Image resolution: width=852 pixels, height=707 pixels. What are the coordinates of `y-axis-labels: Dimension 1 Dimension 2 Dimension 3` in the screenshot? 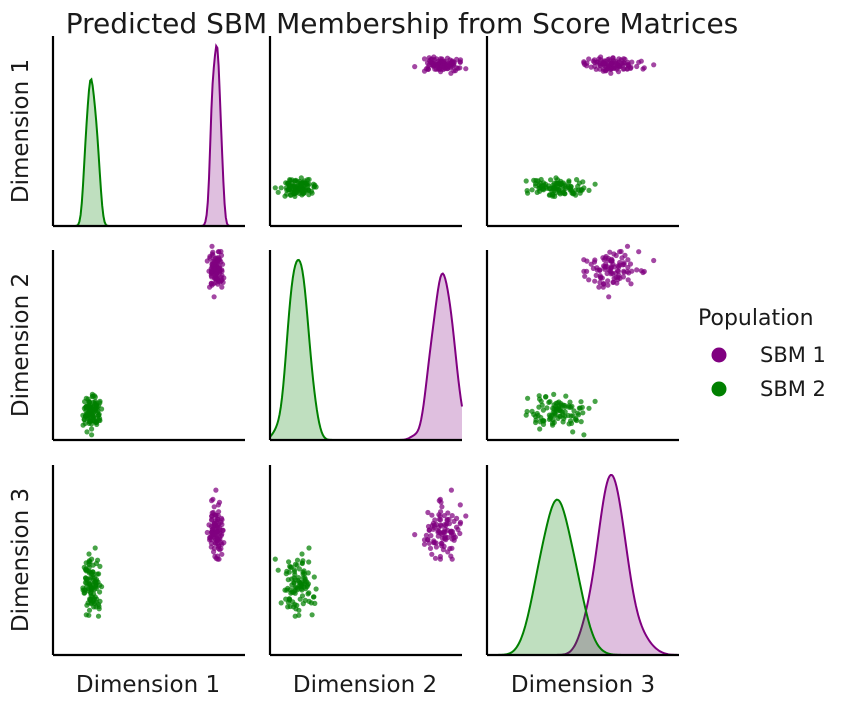 It's located at (21, 345).